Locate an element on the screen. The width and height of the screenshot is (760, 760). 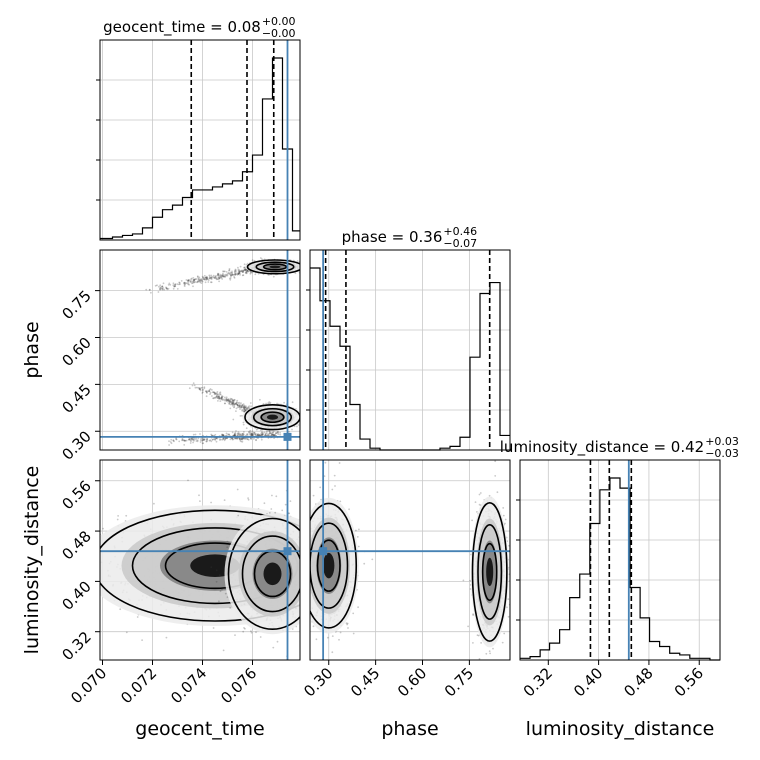
scatter-geocent_time-vs-phase: 0.300.450.600.75 is located at coordinates (182, 356).